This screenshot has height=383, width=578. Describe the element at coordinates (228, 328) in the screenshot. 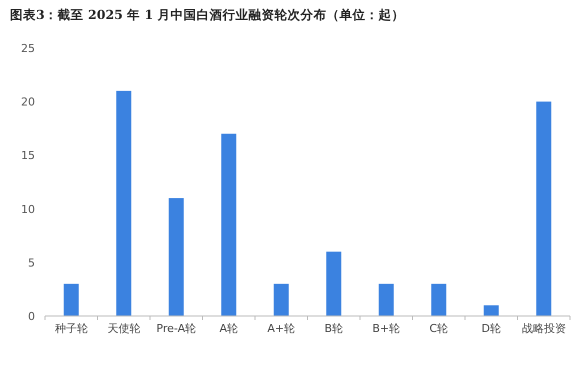

I see `x-tick-label: A轮` at that location.